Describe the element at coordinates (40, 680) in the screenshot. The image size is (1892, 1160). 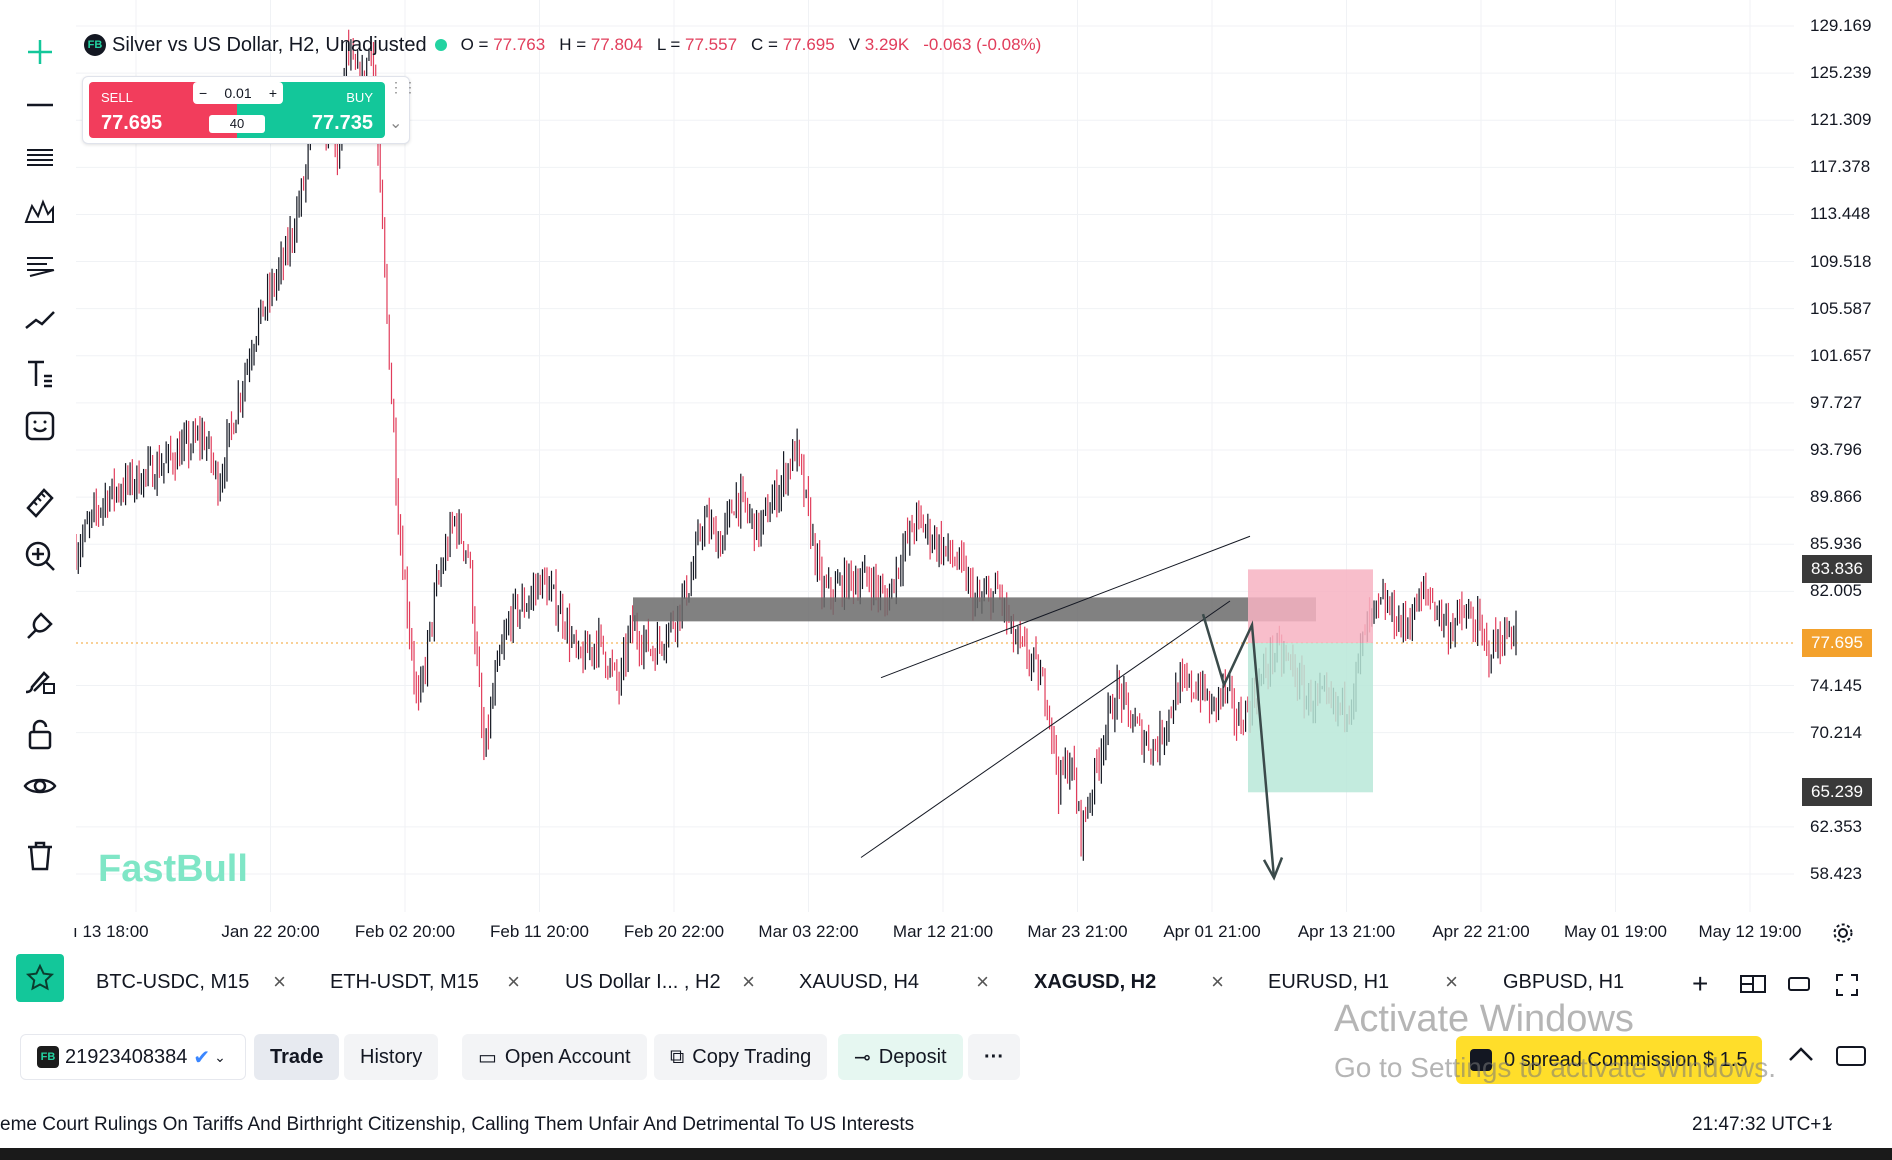
I see `brush-lock-icon` at that location.